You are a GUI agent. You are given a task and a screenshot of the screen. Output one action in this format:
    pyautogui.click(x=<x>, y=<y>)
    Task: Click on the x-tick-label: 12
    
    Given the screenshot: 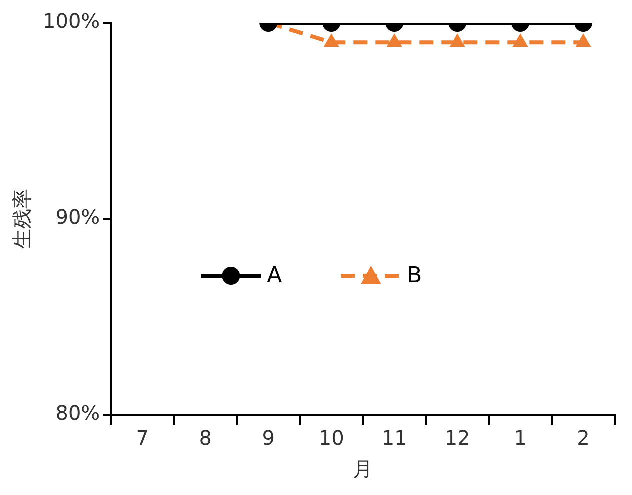 What is the action you would take?
    pyautogui.click(x=457, y=438)
    